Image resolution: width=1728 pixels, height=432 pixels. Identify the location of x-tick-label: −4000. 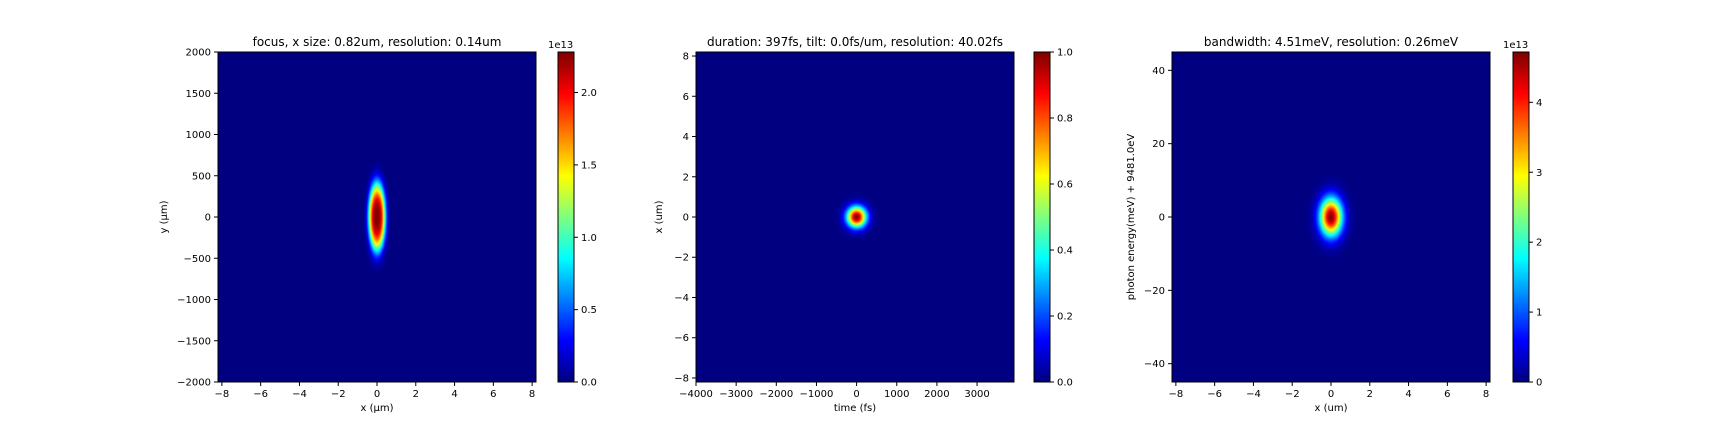
(696, 394).